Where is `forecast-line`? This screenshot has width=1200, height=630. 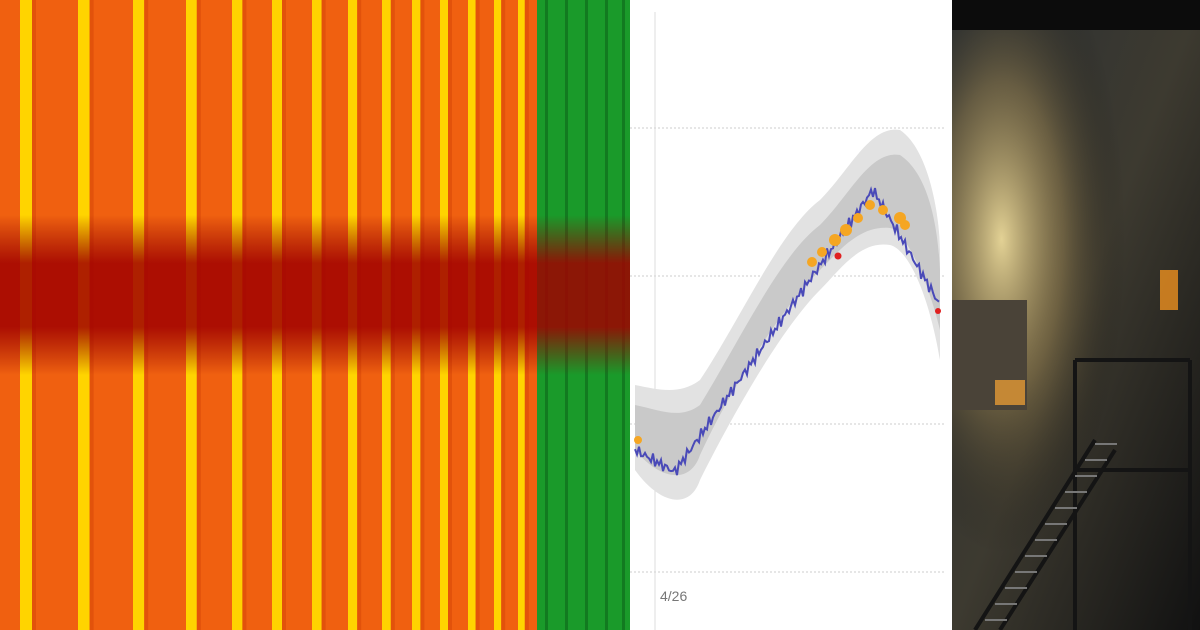 forecast-line is located at coordinates (787, 331).